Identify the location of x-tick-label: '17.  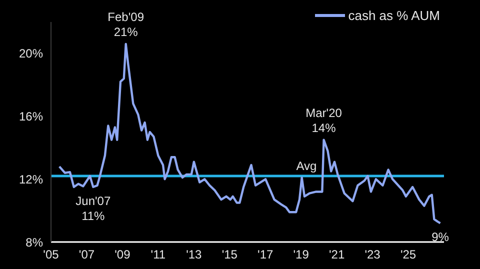
(266, 255).